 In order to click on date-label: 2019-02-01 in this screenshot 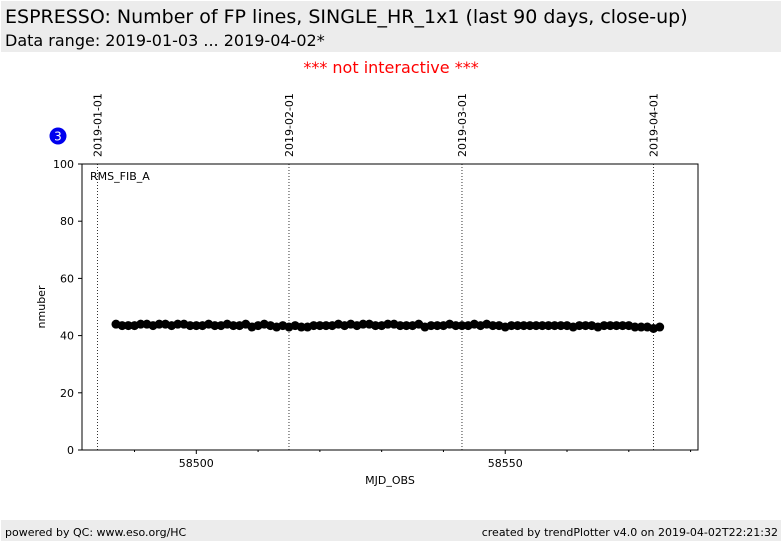, I will do `click(289, 125)`.